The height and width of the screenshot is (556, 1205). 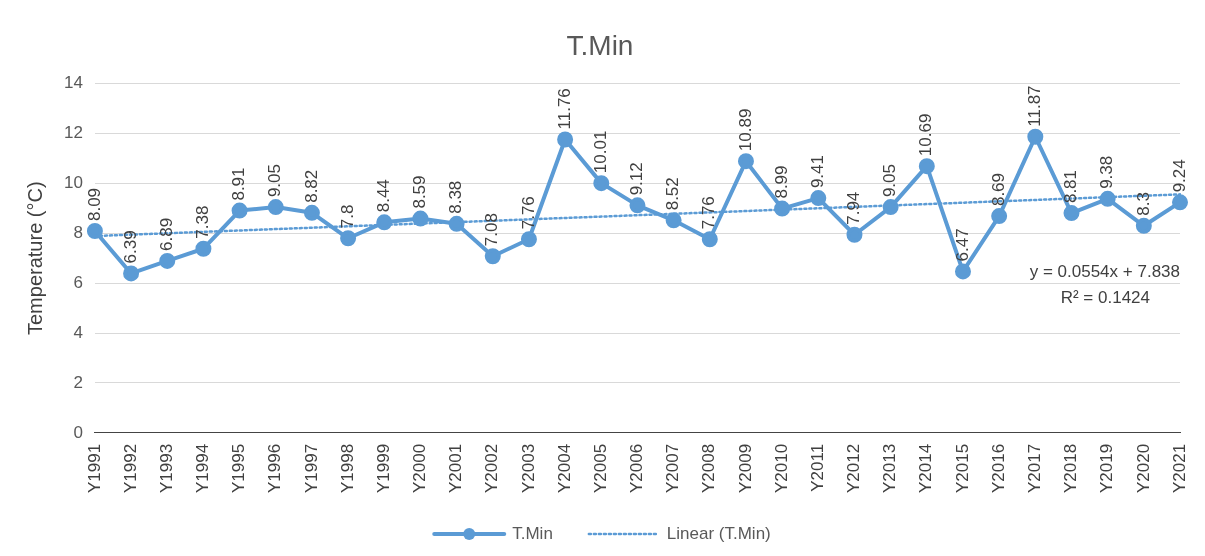 I want to click on data-label: 9.41, so click(x=817, y=172).